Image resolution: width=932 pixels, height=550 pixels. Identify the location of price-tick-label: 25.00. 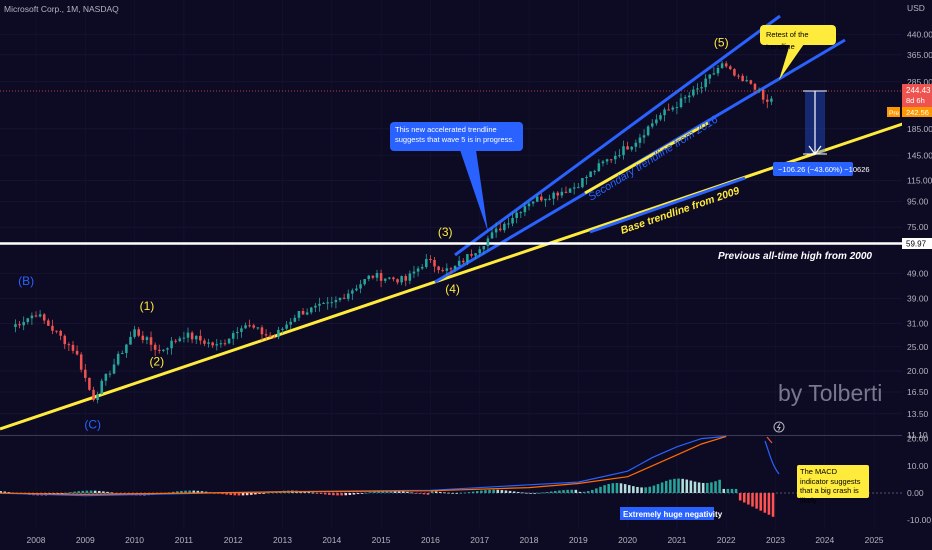
(918, 347).